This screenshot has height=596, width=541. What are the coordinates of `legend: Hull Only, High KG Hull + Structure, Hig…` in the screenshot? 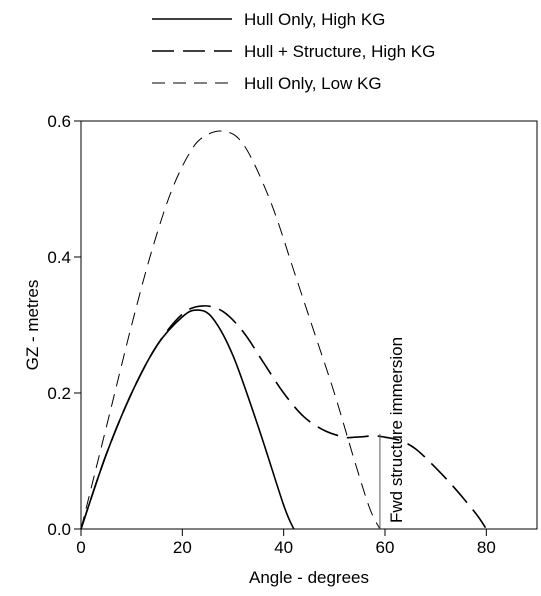 It's located at (293, 51).